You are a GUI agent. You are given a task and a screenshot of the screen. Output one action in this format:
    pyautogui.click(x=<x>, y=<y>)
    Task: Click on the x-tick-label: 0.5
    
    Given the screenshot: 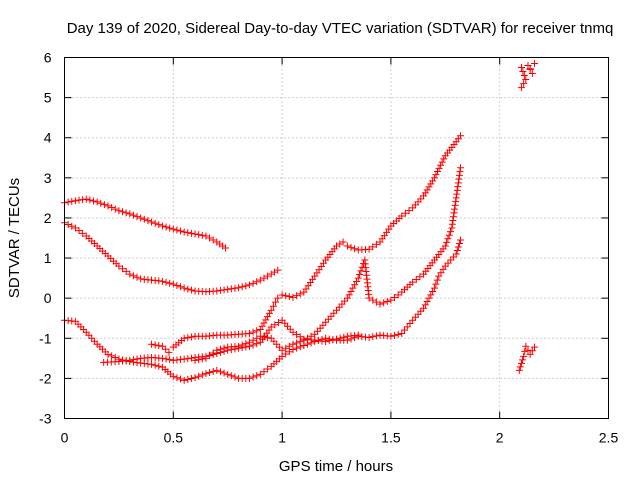 What is the action you would take?
    pyautogui.click(x=174, y=438)
    